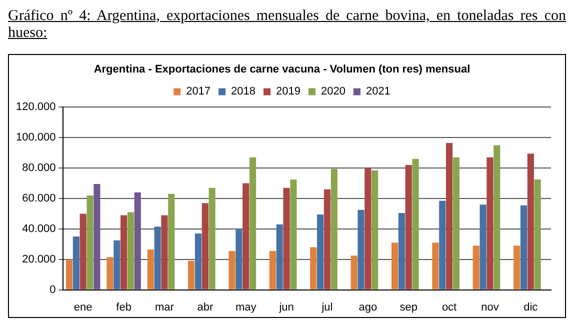  Describe the element at coordinates (36, 138) in the screenshot. I see `y-tick-label: 100.000` at that location.